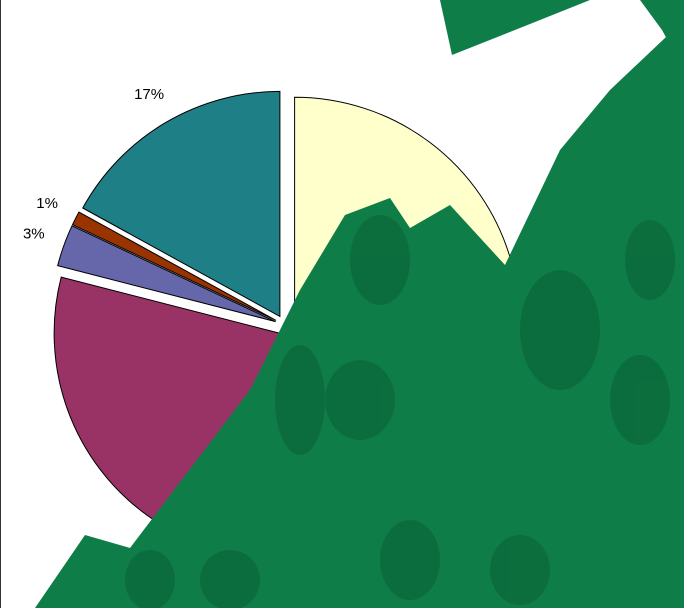 The width and height of the screenshot is (684, 608). I want to click on slice-label: 3%, so click(34, 234).